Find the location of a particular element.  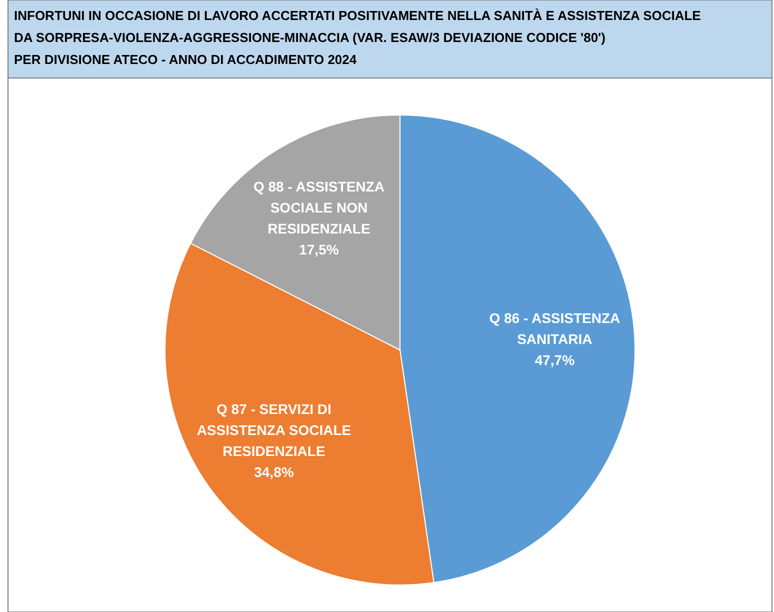

data-label: 34,8% is located at coordinates (274, 472).